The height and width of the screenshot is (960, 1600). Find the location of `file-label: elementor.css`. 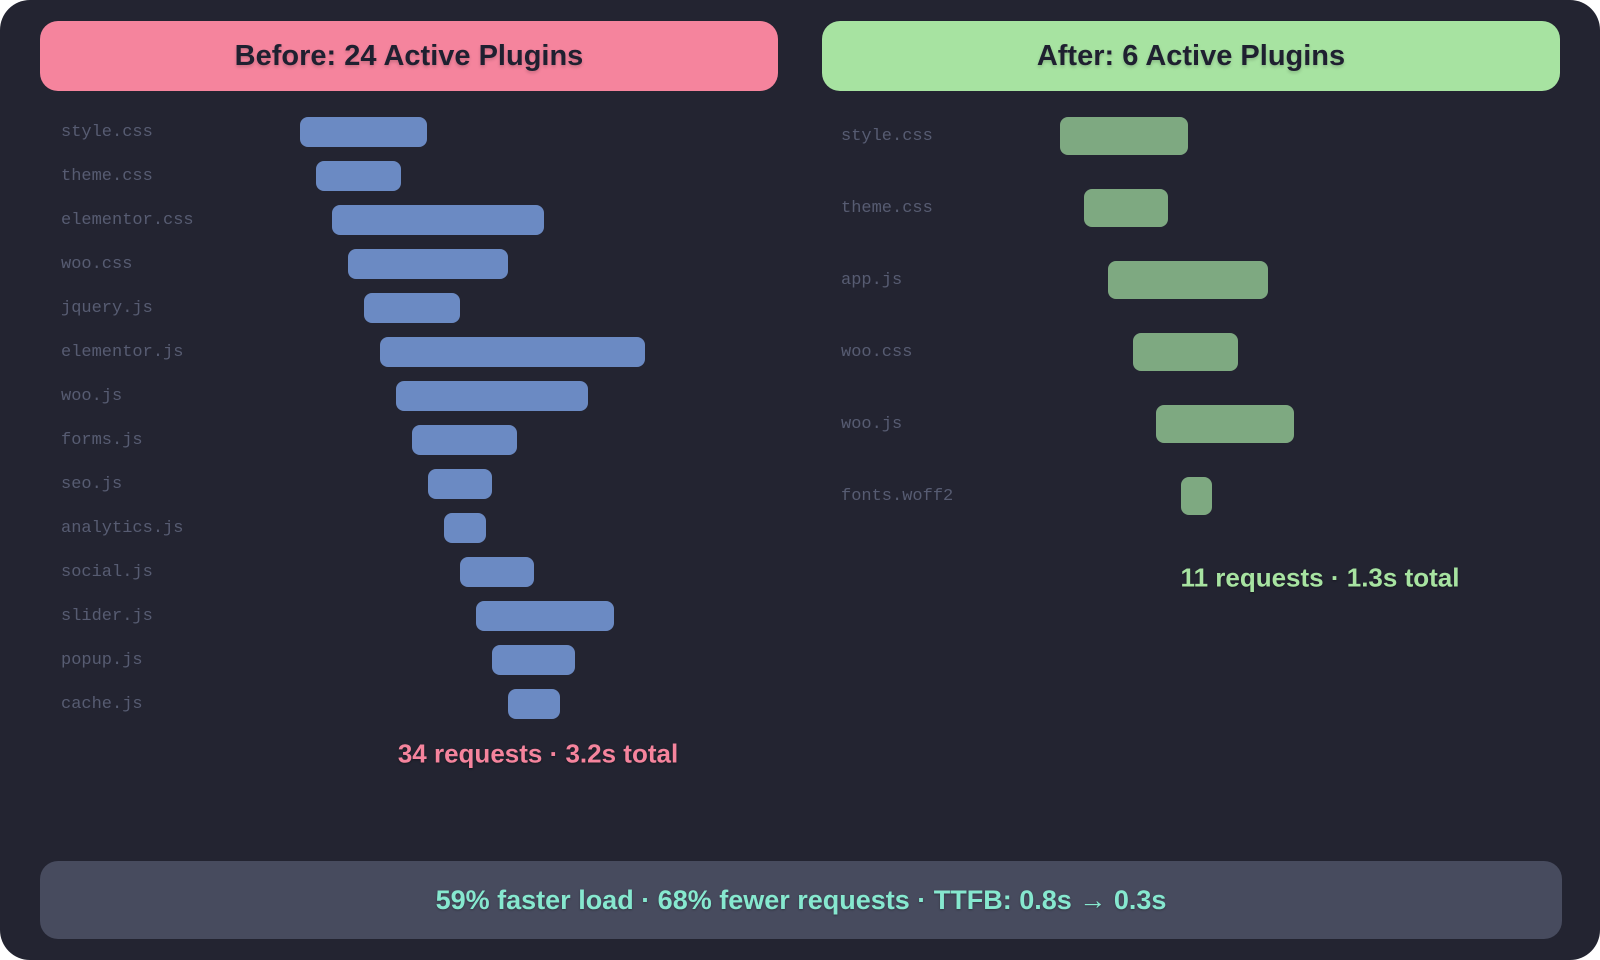

file-label: elementor.css is located at coordinates (127, 220).